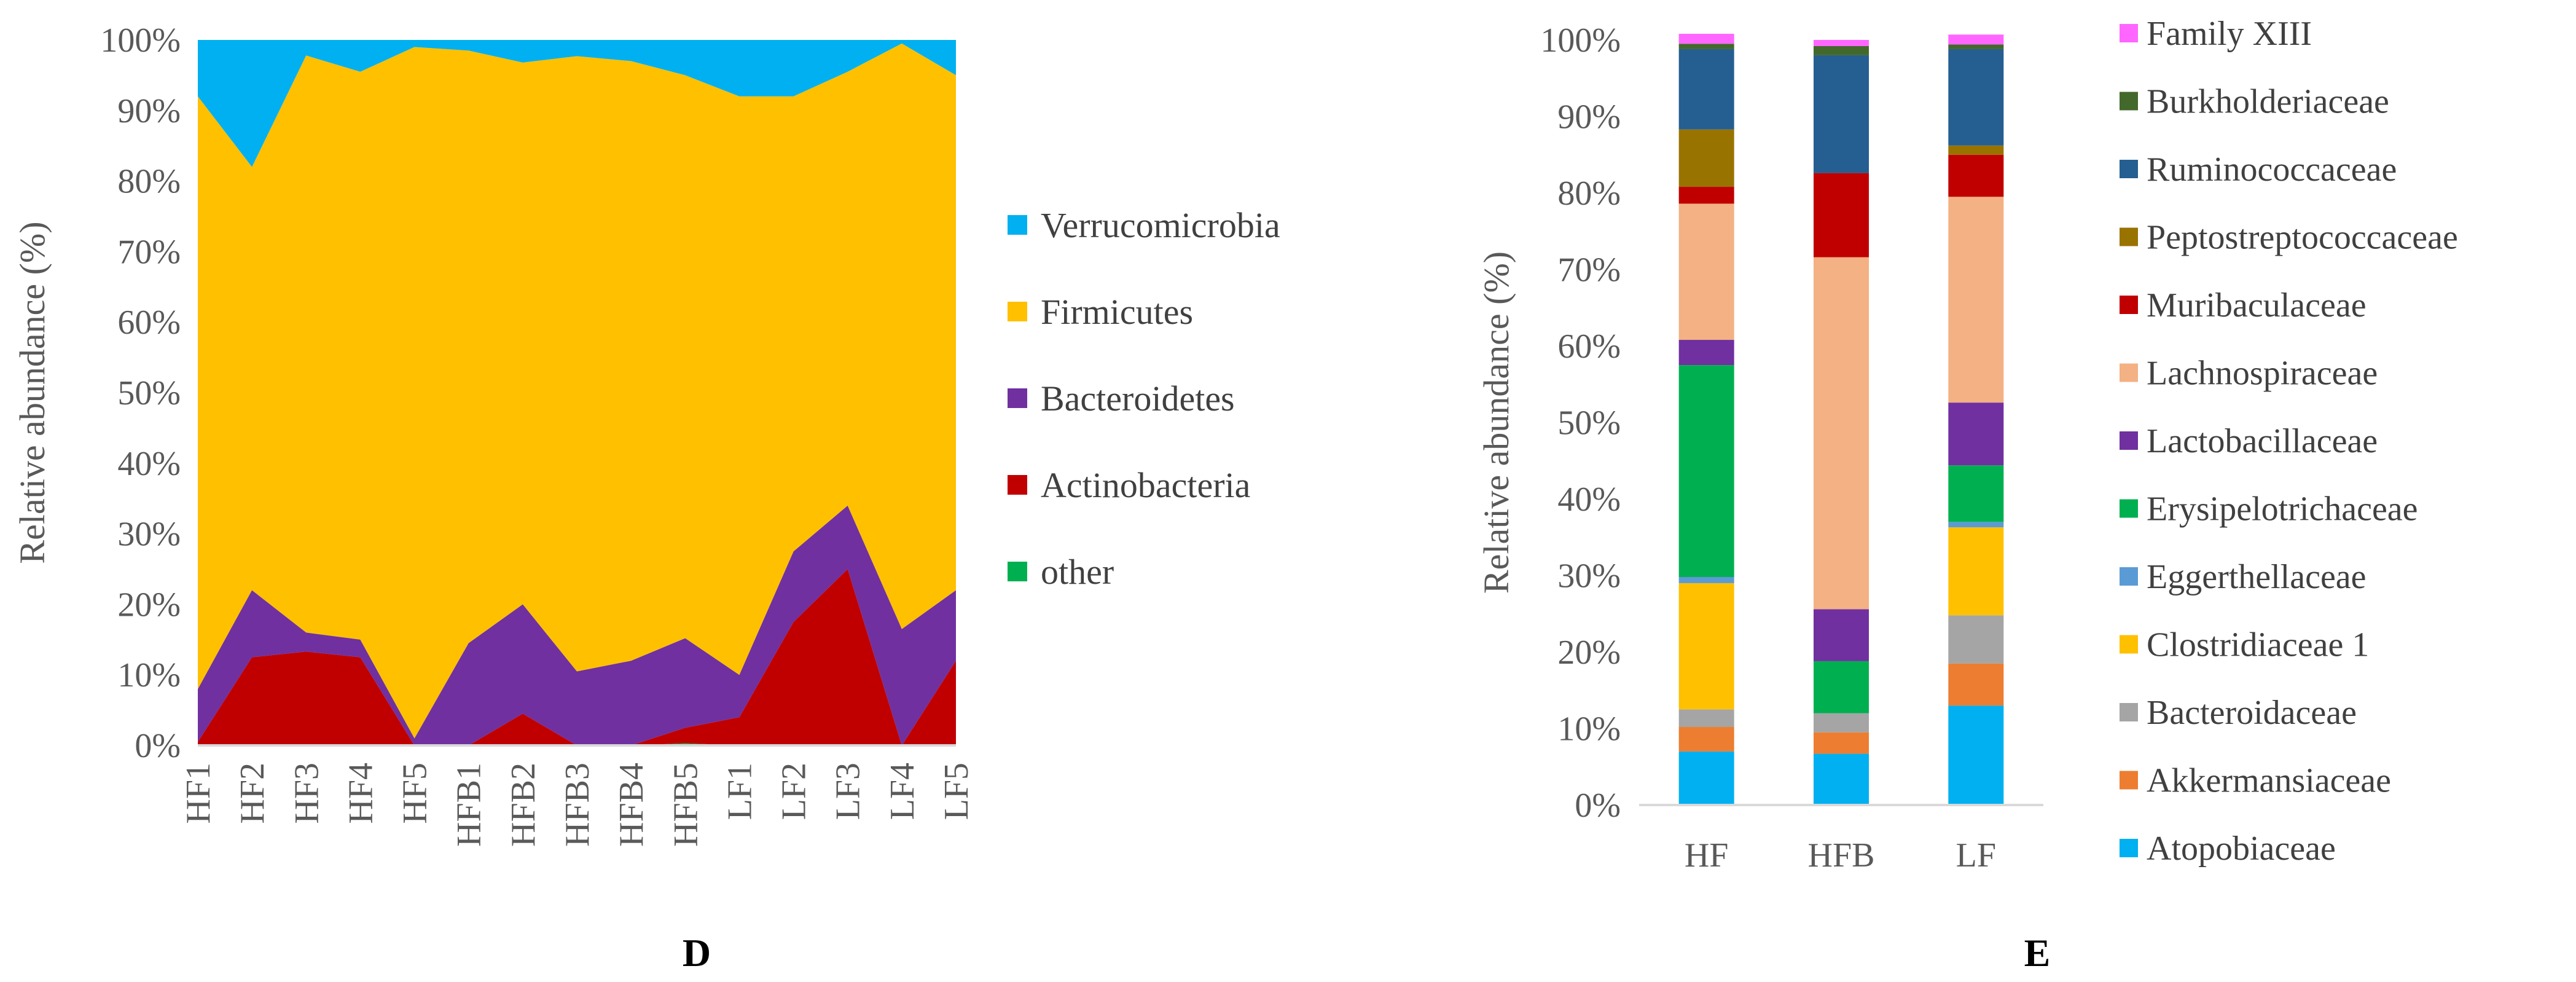 The image size is (2576, 982). What do you see at coordinates (1589, 117) in the screenshot?
I see `y-tick-label: 90%` at bounding box center [1589, 117].